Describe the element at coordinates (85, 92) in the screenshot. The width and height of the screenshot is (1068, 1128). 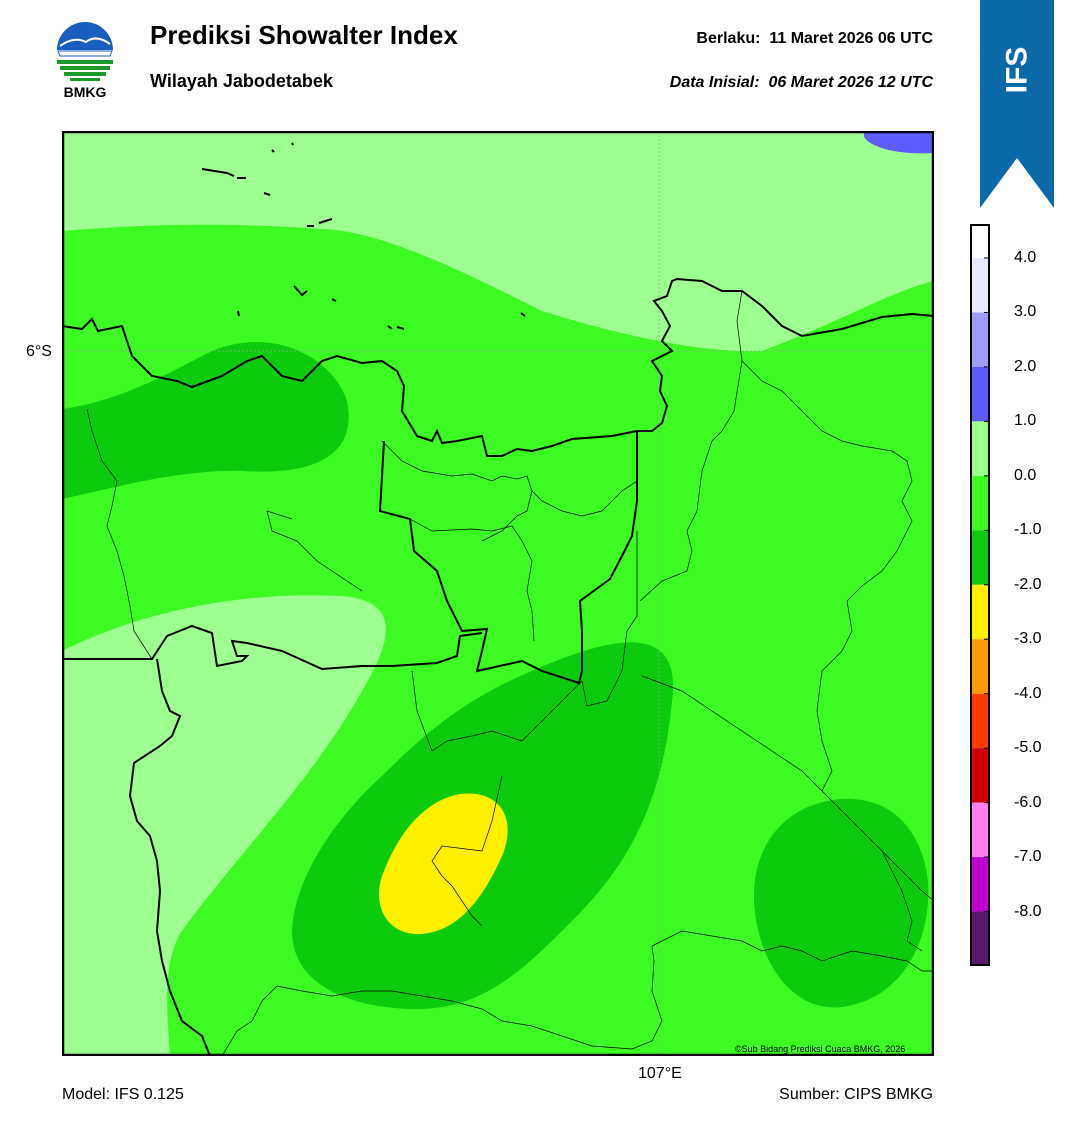
I see `logo-text: BMKG` at that location.